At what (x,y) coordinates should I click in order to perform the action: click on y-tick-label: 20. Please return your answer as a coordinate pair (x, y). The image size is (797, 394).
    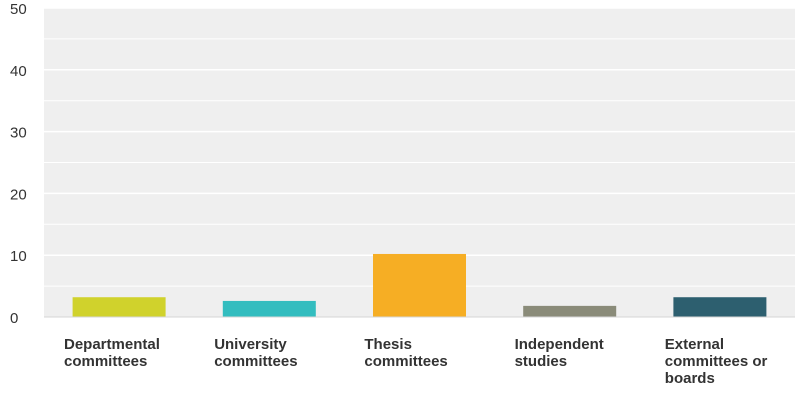
    Looking at the image, I should click on (18, 194).